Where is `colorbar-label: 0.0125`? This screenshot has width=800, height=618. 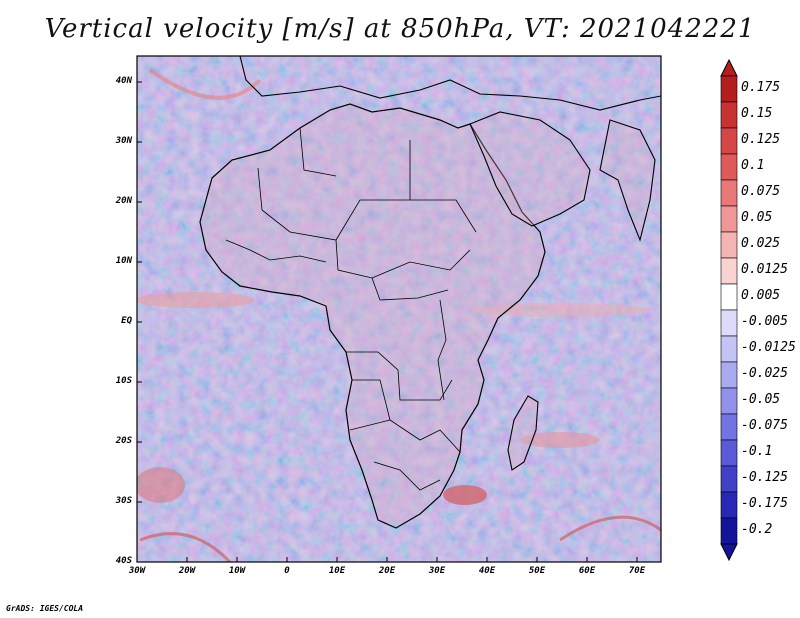
colorbar-label: 0.0125 is located at coordinates (764, 269).